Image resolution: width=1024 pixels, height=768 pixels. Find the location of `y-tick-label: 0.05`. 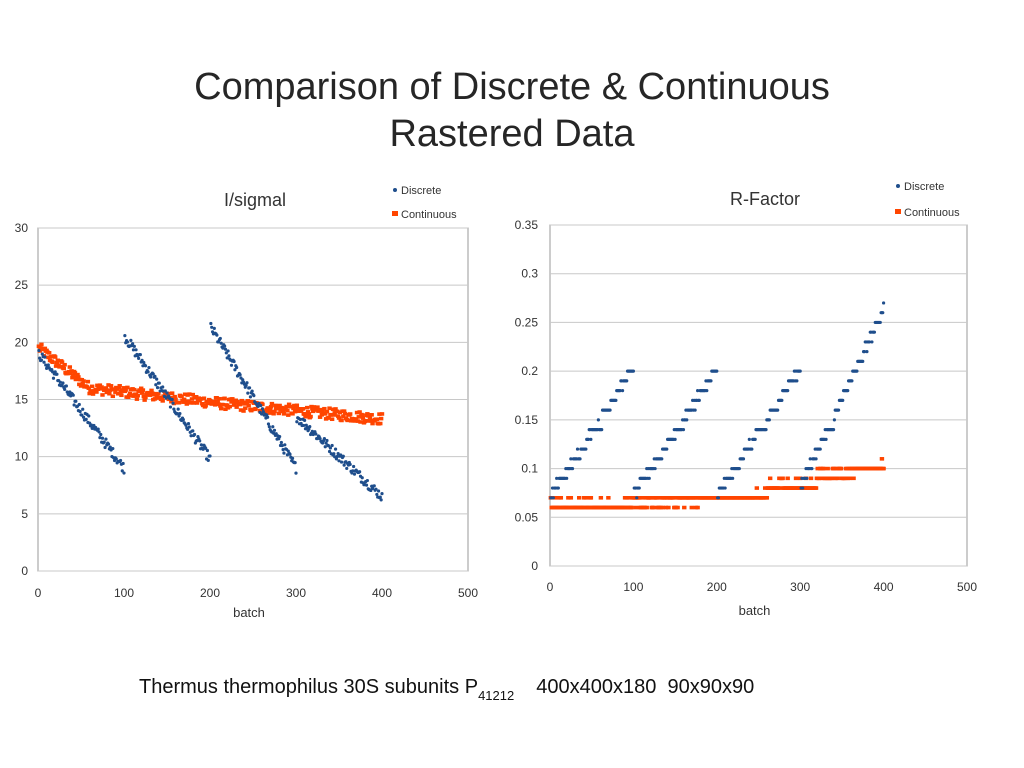

y-tick-label: 0.05 is located at coordinates (527, 517).